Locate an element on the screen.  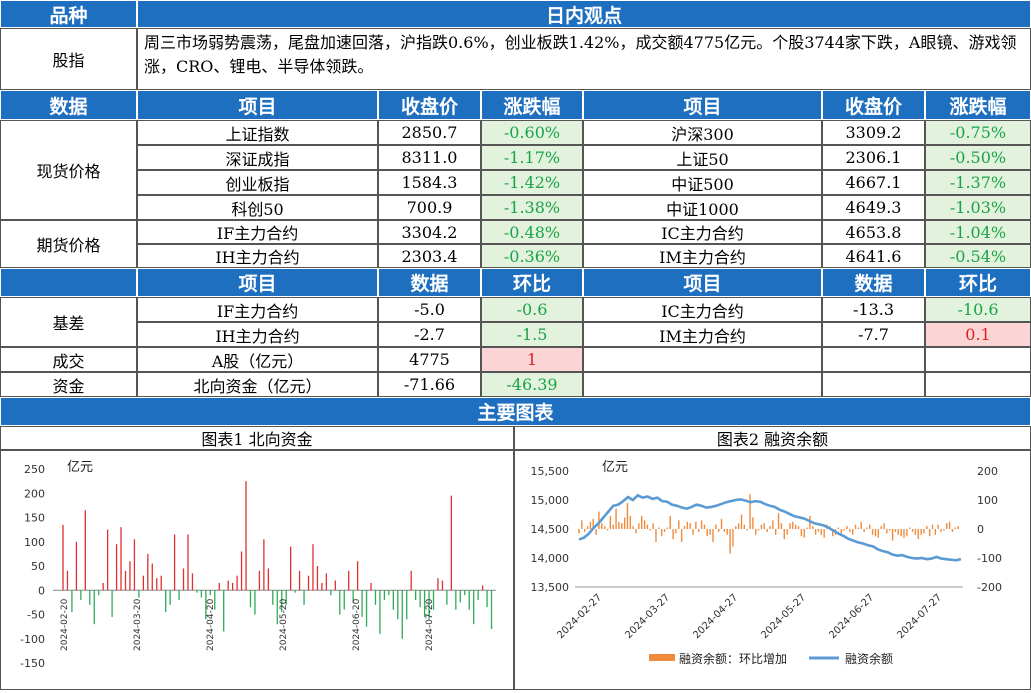
charts-header: 主要图表 is located at coordinates (515, 411).